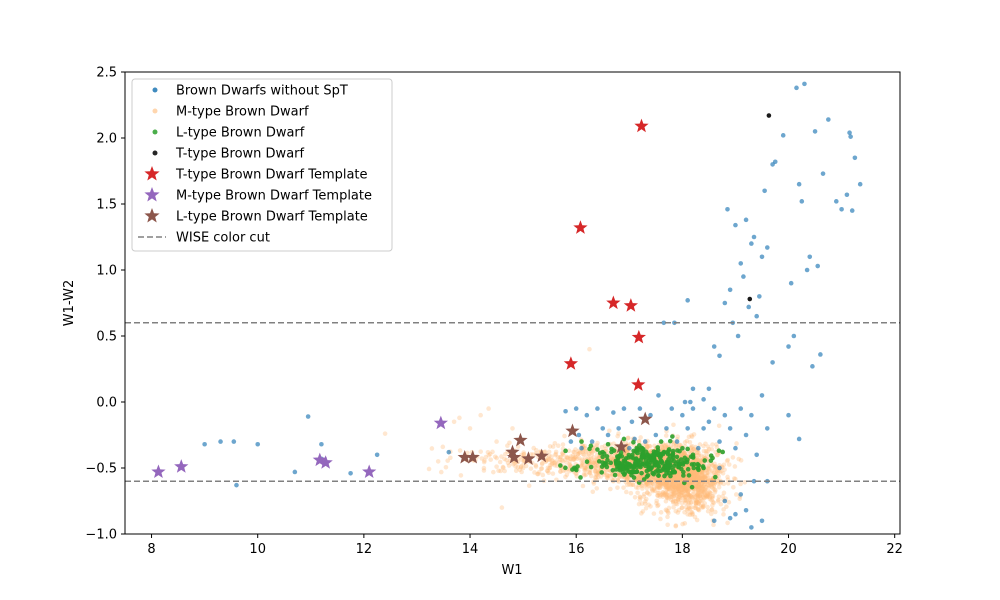  I want to click on legend-item-m-type-brown-dwarf-template: M-type Brown Dwarf Template, so click(258, 195).